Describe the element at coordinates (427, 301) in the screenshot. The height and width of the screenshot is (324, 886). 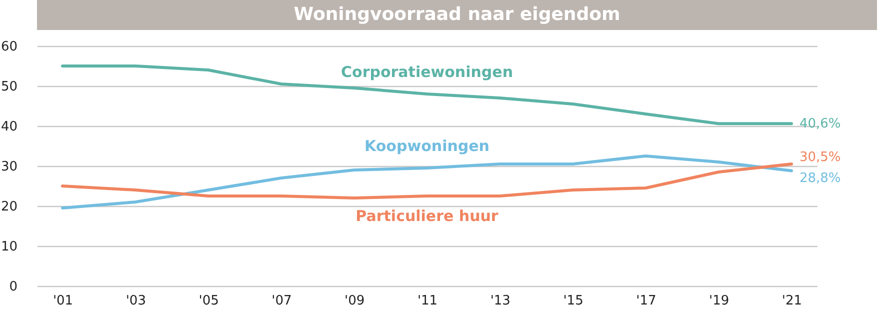
I see `x-tick-label: '11` at that location.